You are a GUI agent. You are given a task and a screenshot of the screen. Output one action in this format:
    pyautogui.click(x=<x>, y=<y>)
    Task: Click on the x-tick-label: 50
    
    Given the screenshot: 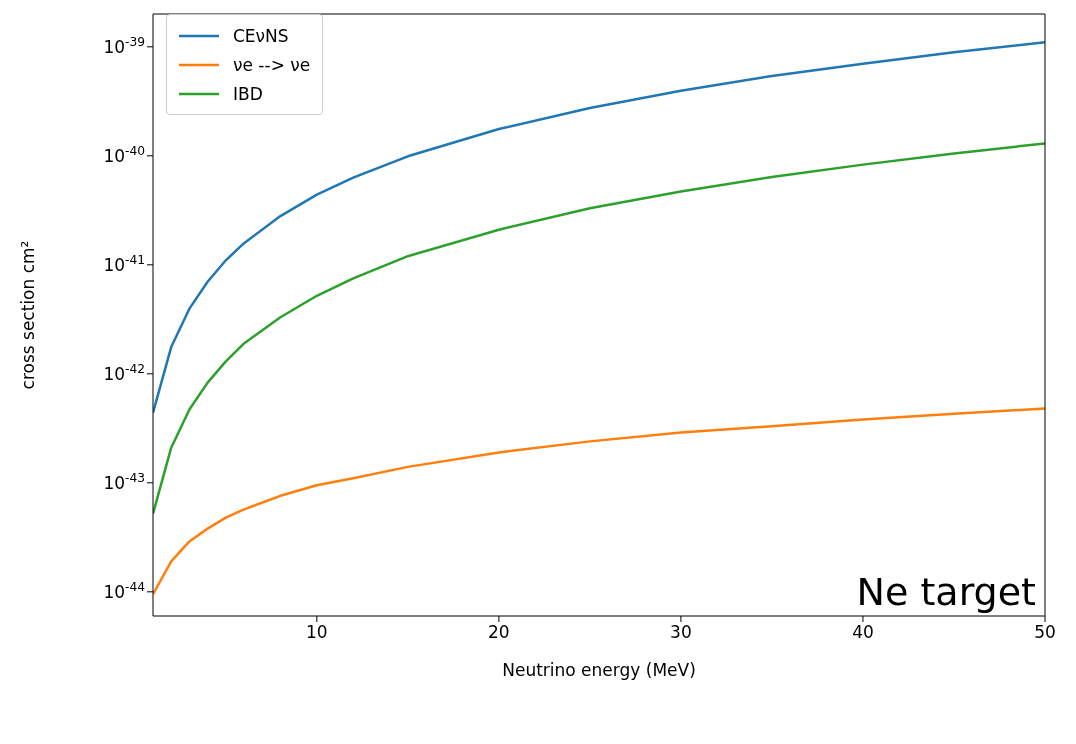 What is the action you would take?
    pyautogui.click(x=1045, y=632)
    